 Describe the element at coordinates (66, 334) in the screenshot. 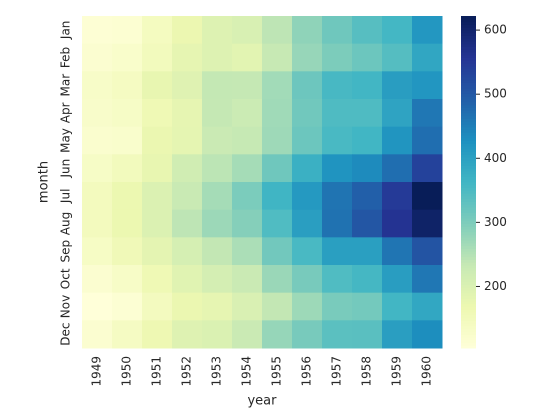

I see `y-tick-label: Dec` at that location.